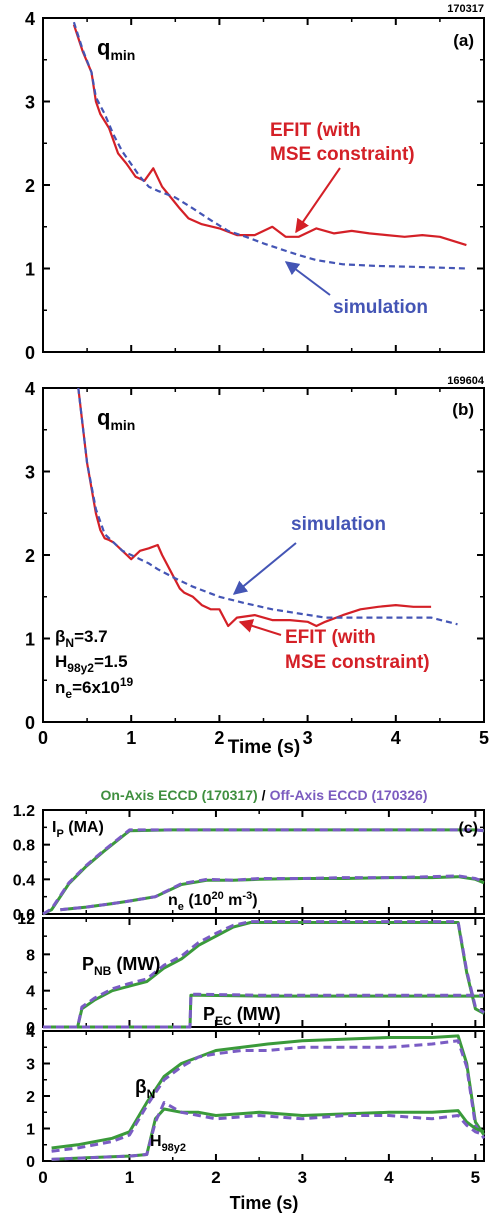  What do you see at coordinates (213, 901) in the screenshot?
I see `label-ne: ne (1020 m-3)` at bounding box center [213, 901].